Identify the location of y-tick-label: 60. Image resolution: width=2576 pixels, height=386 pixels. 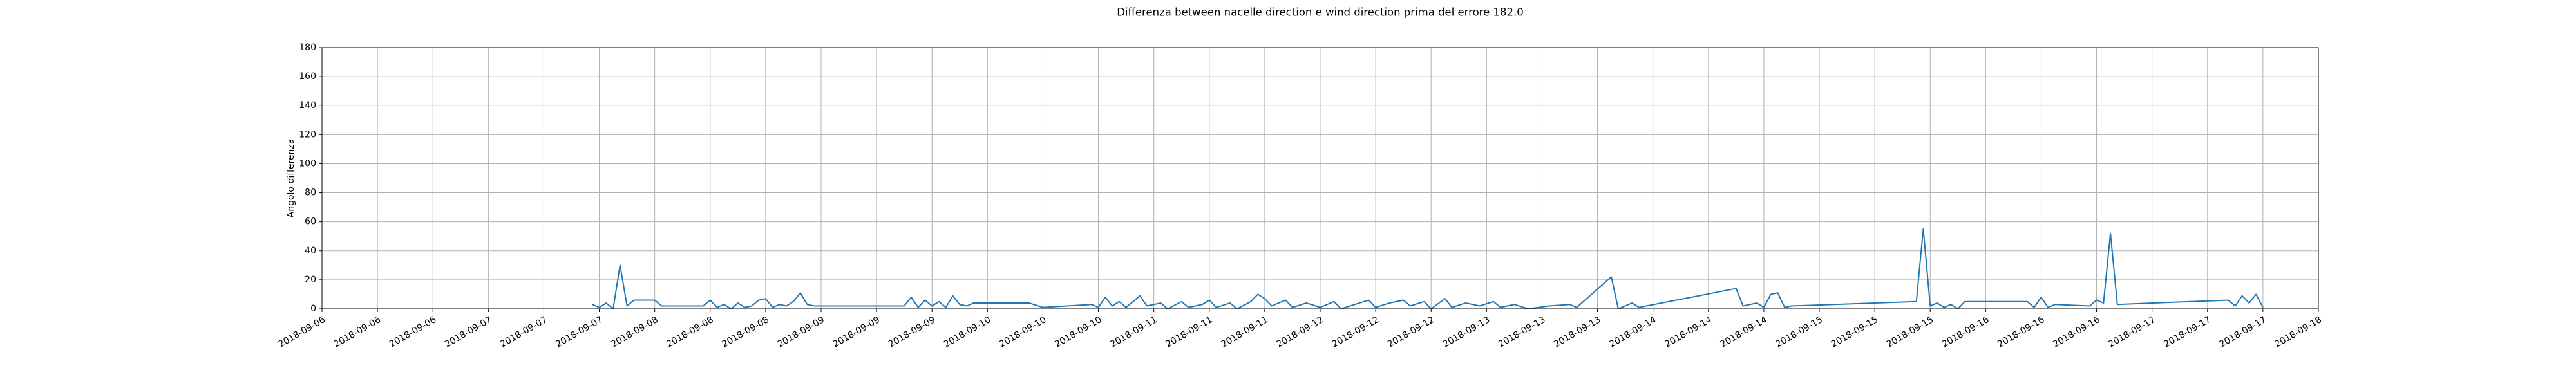
(310, 222).